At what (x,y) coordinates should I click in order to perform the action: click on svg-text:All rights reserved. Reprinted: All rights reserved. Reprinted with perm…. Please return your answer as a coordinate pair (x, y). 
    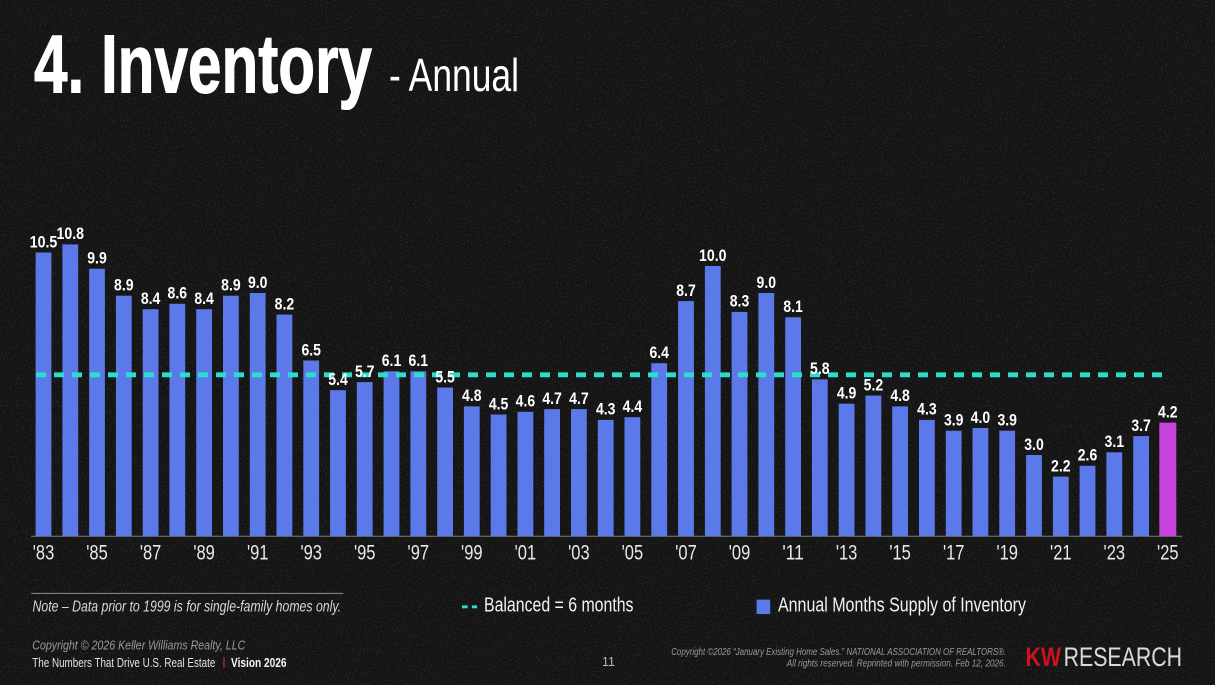
    Looking at the image, I should click on (896, 663).